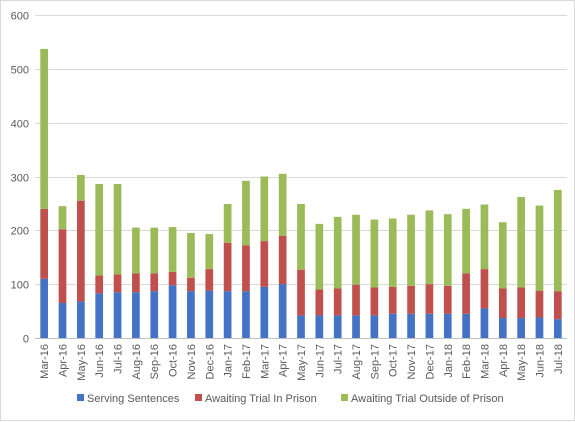  What do you see at coordinates (559, 359) in the screenshot?
I see `x-tick-label: Jul-18` at bounding box center [559, 359].